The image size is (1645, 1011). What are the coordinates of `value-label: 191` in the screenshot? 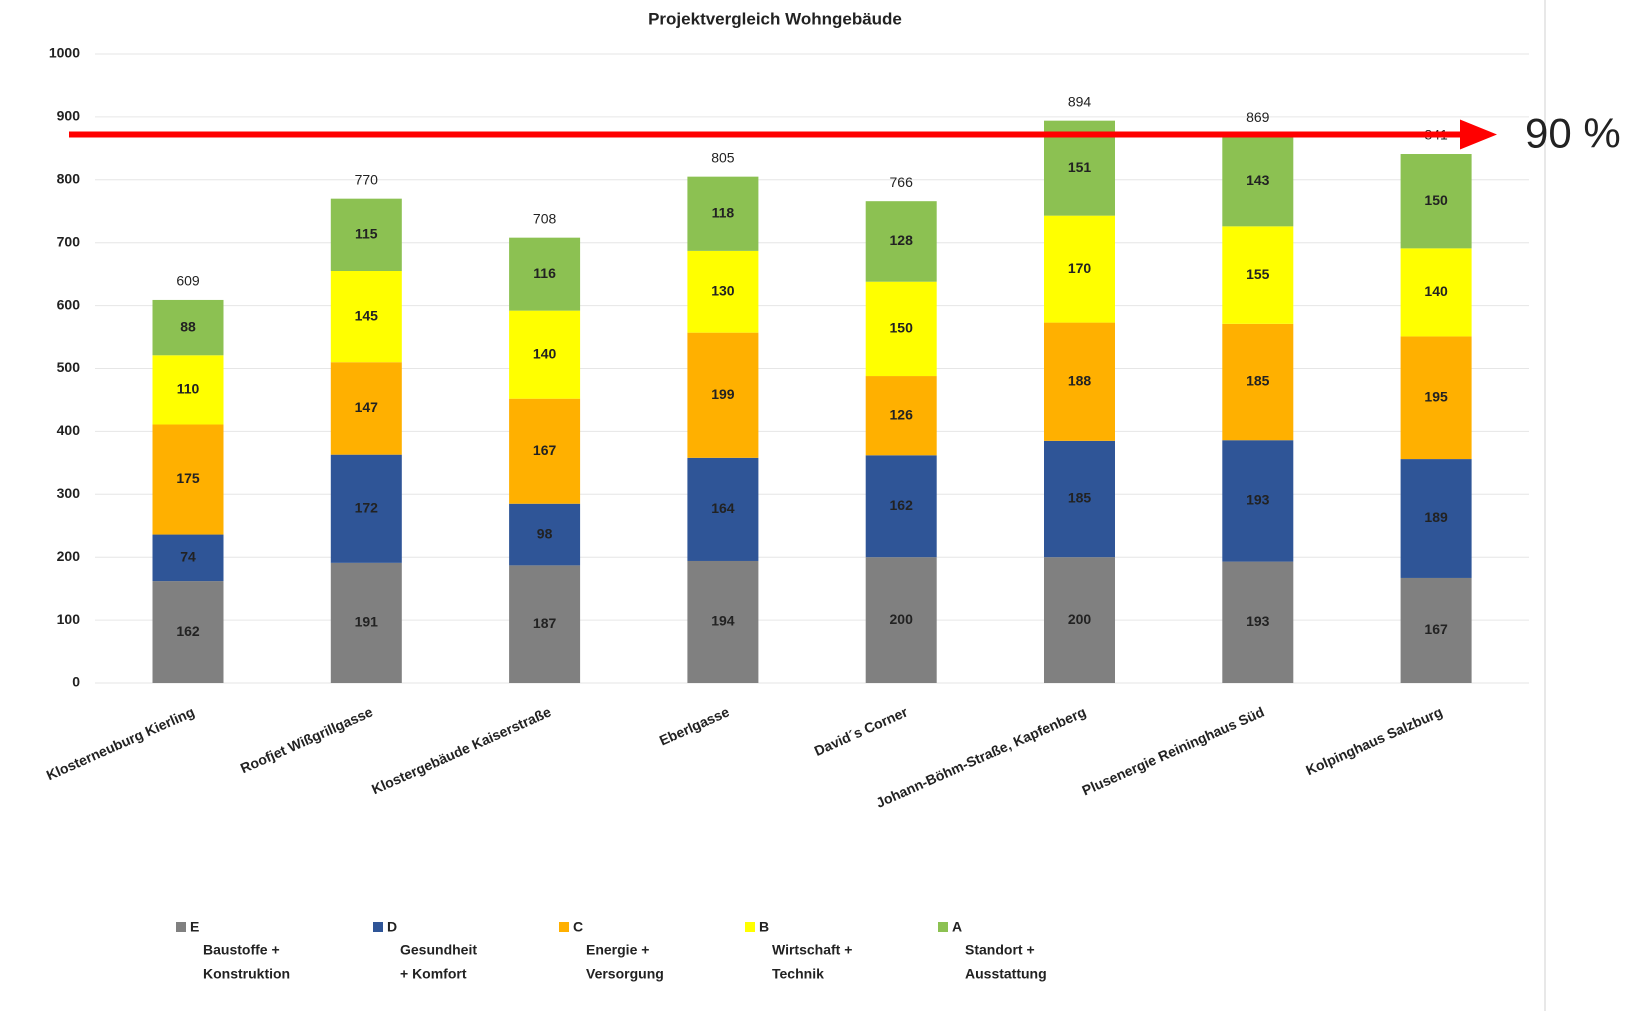 It's located at (367, 622).